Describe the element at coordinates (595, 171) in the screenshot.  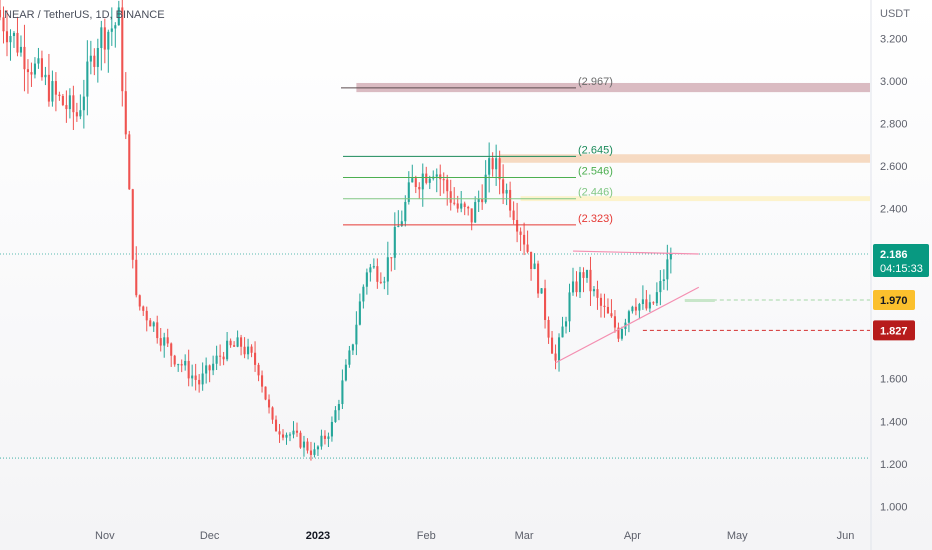
I see `level-label-2.546: (2.546)` at that location.